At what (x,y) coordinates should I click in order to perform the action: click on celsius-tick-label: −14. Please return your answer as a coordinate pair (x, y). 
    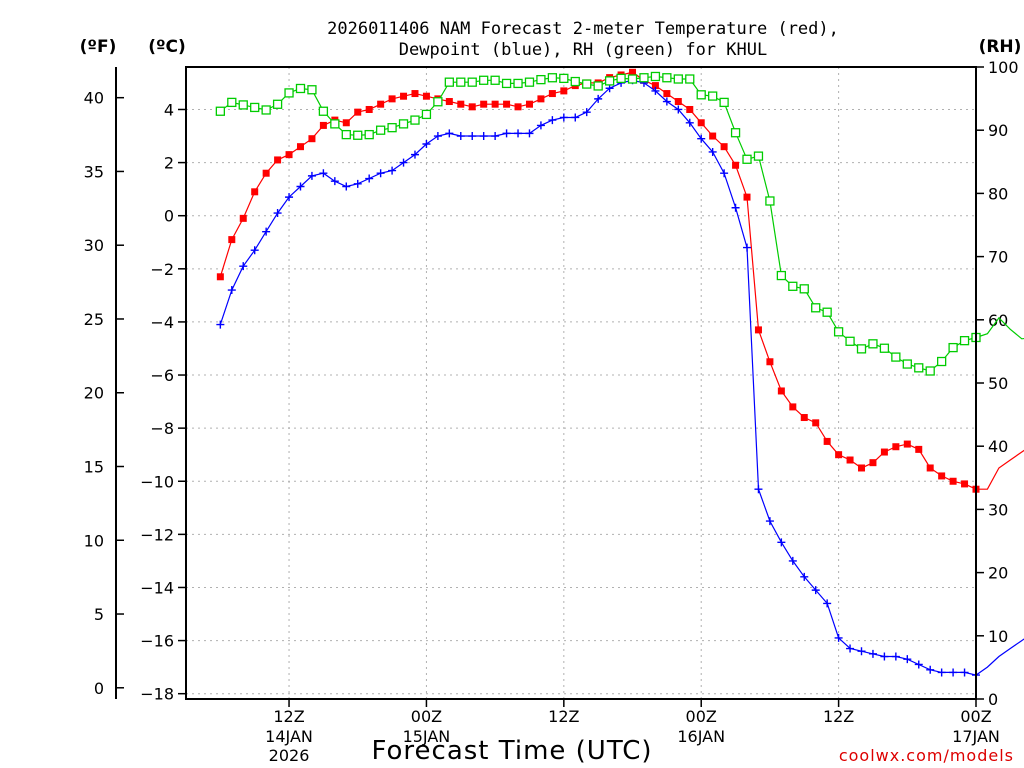
    Looking at the image, I should click on (157, 587).